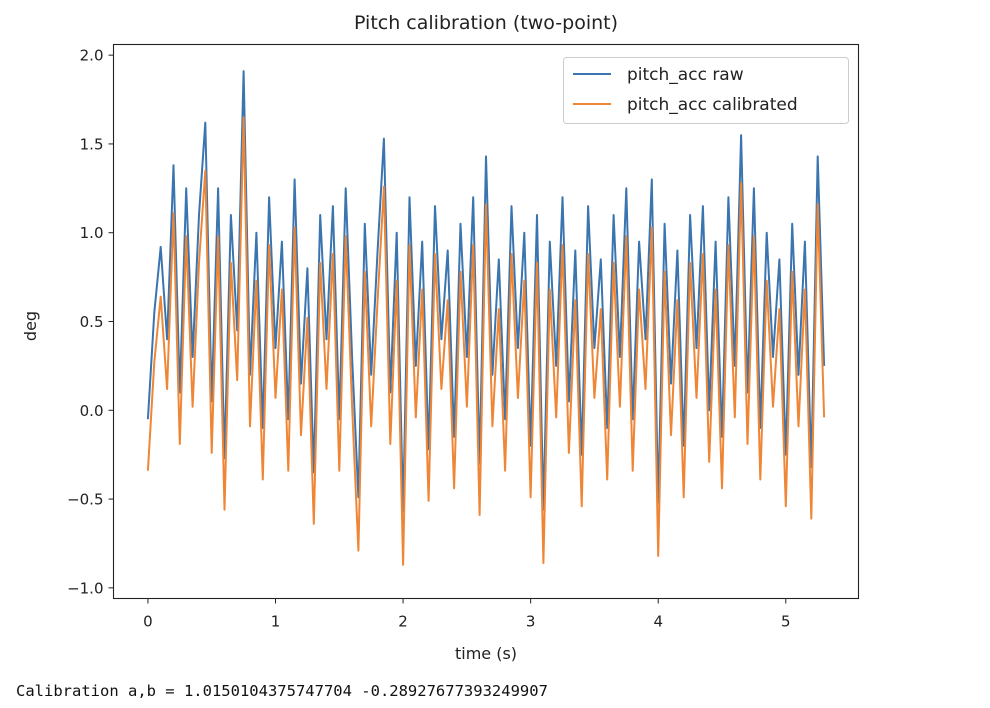 The width and height of the screenshot is (990, 708). I want to click on y-tick-label: 2.0, so click(92, 56).